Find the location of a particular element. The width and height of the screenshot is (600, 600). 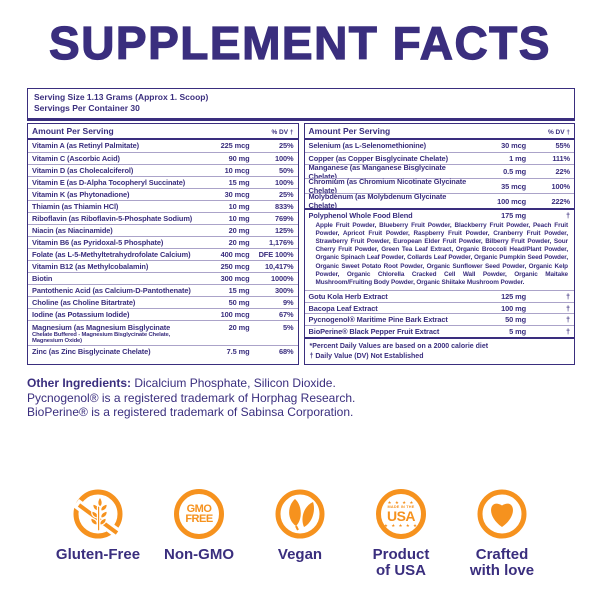

badge-label: Product is located at coordinates (401, 554).